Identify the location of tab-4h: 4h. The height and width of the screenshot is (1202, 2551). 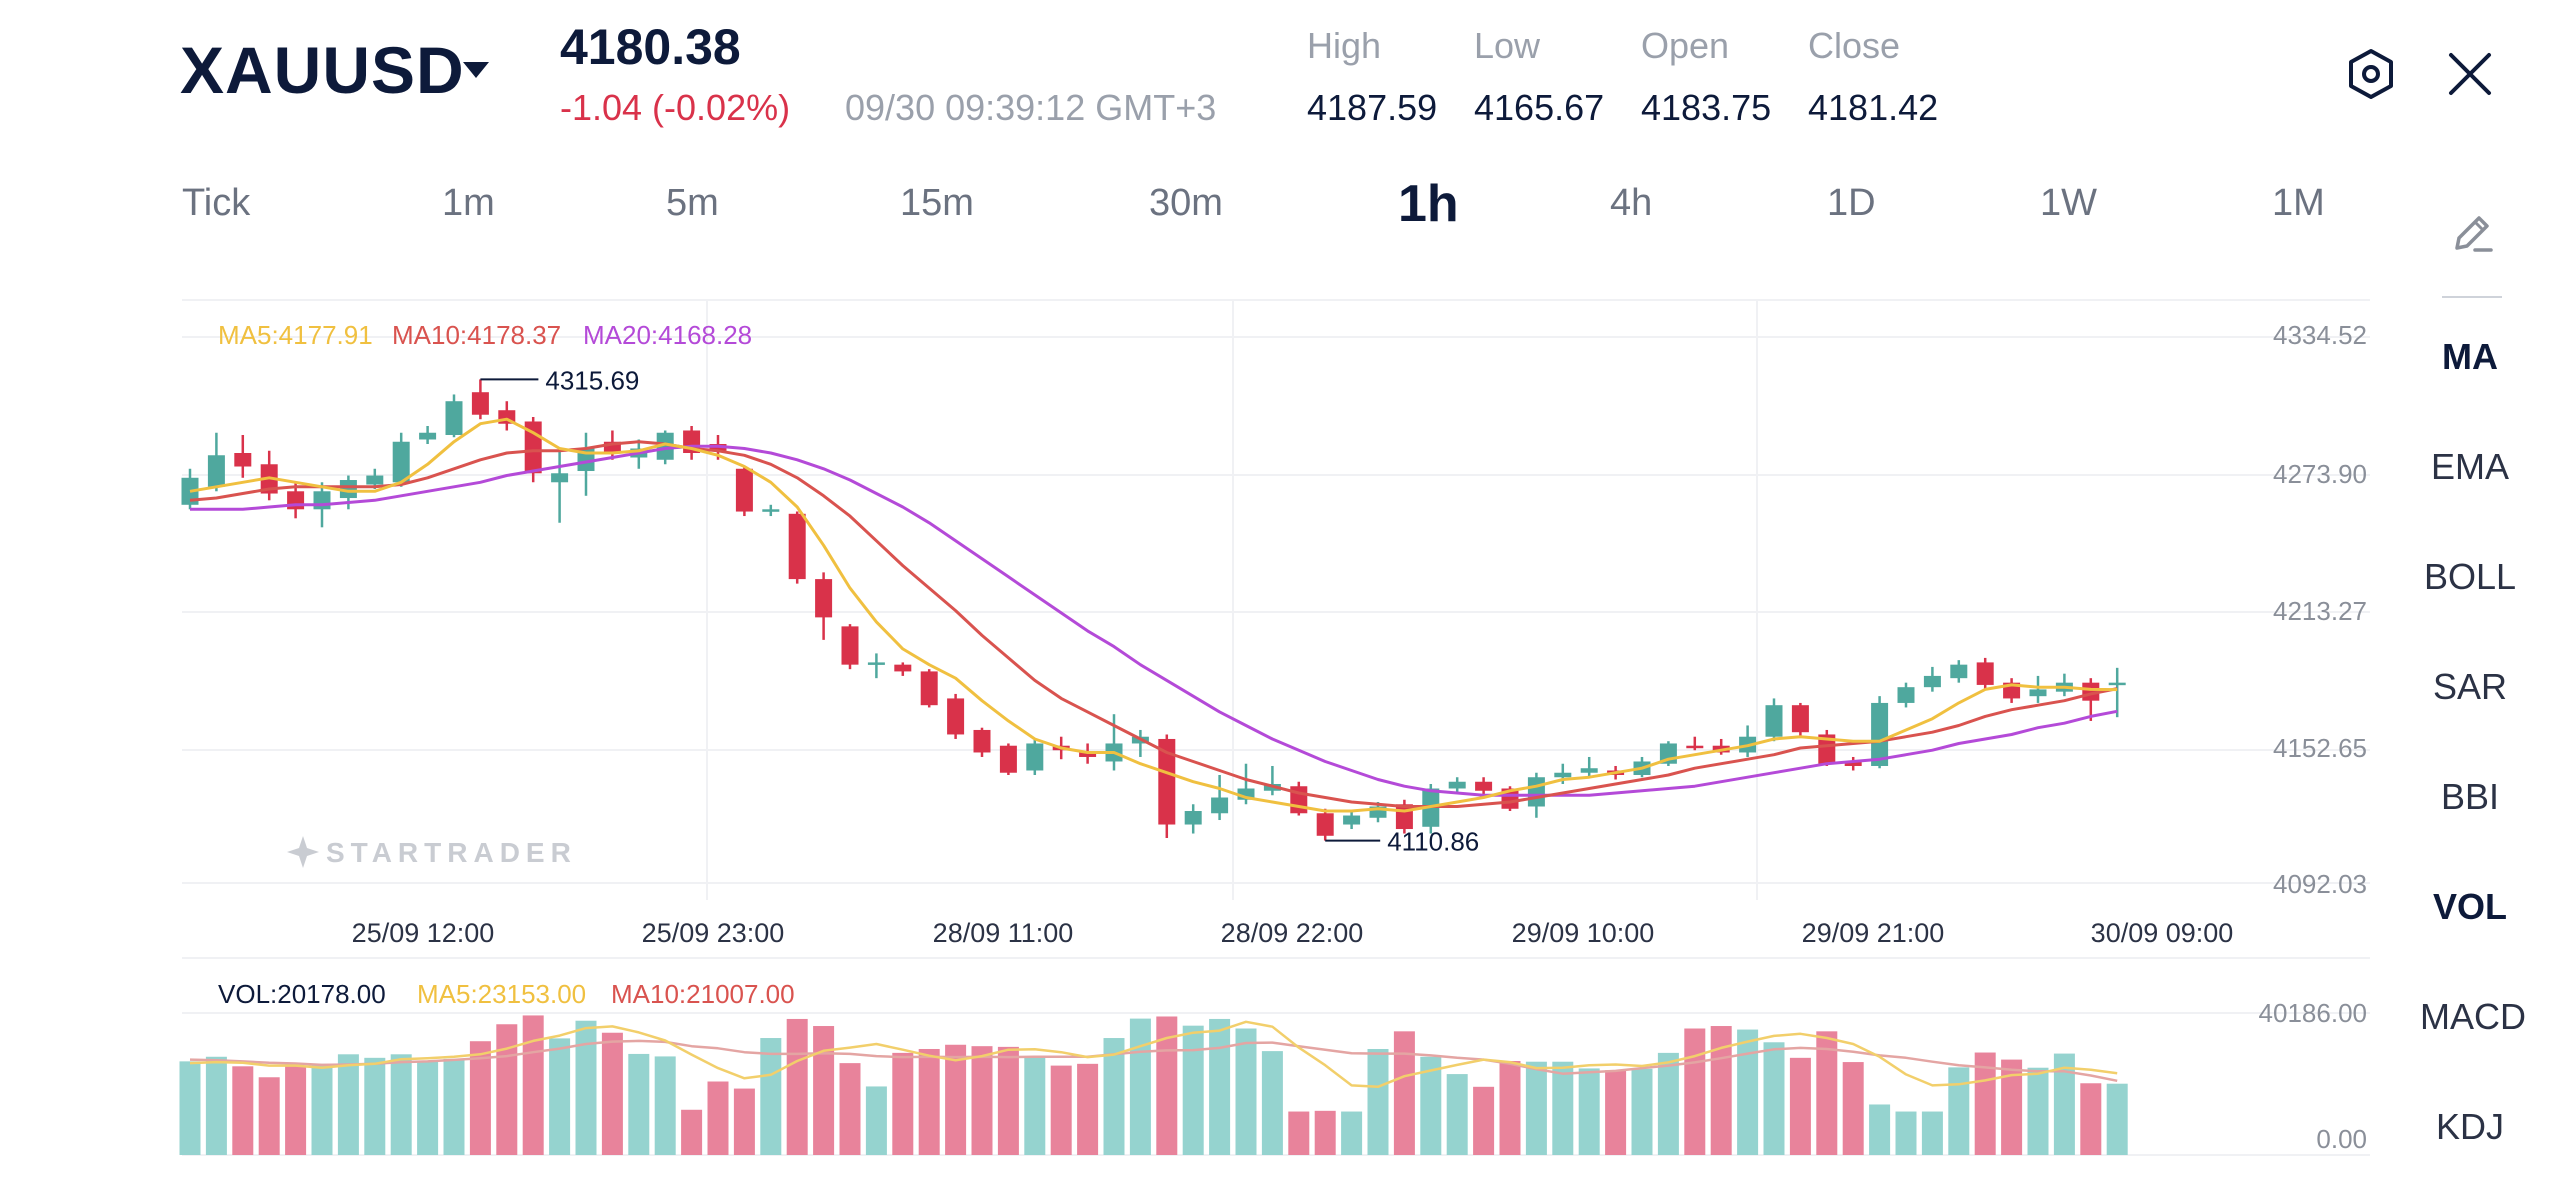
(1631, 203).